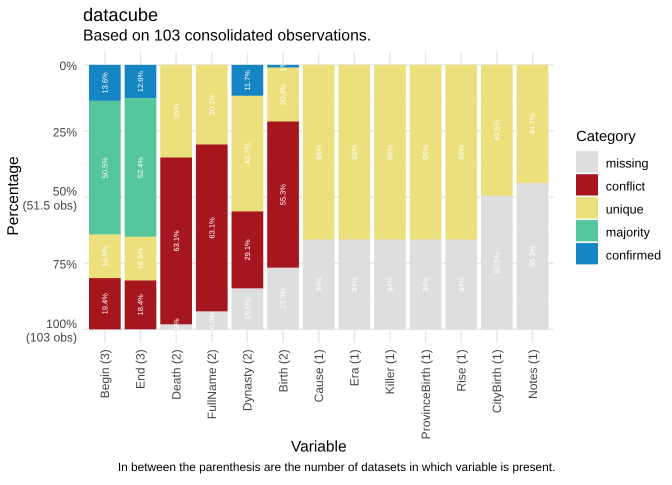 The height and width of the screenshot is (485, 672). What do you see at coordinates (319, 447) in the screenshot?
I see `svg-text: Variable` at bounding box center [319, 447].